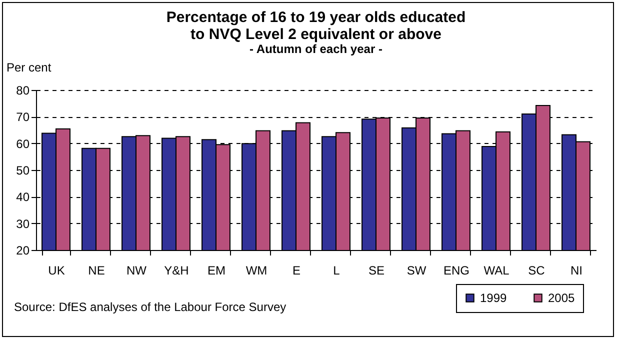  What do you see at coordinates (562, 298) in the screenshot?
I see `legend-label: 2005` at bounding box center [562, 298].